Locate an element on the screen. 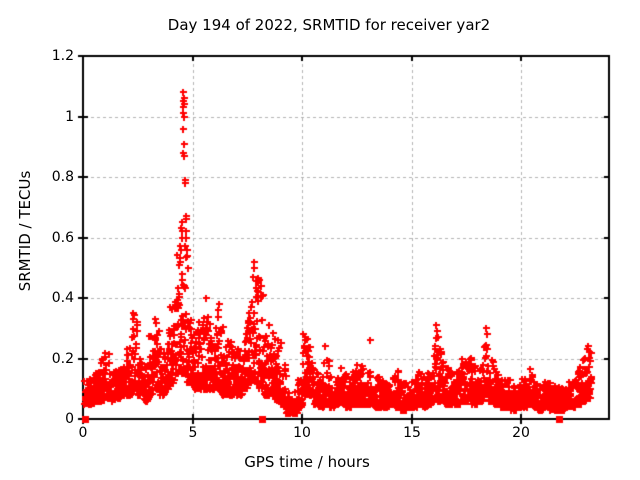 Image resolution: width=640 pixels, height=480 pixels. y-tick-label: 0.4 is located at coordinates (62, 298).